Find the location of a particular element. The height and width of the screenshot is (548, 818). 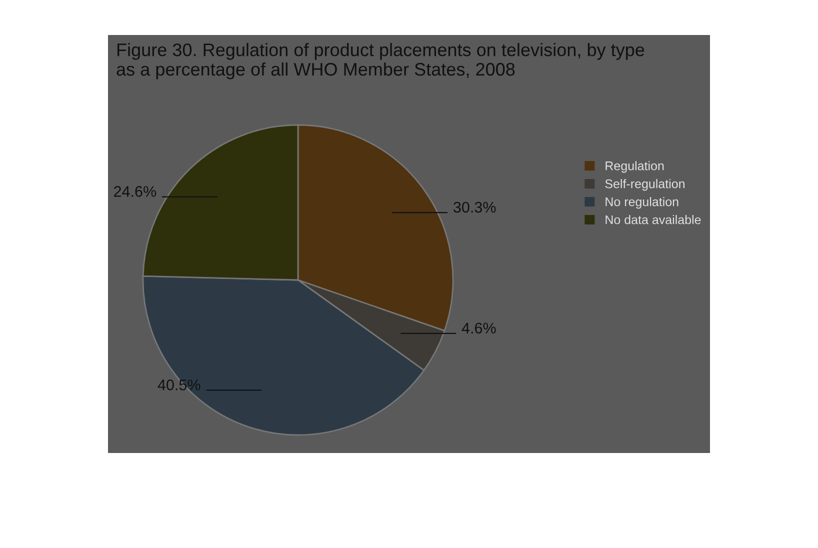

legend-label: No regulation is located at coordinates (642, 203).